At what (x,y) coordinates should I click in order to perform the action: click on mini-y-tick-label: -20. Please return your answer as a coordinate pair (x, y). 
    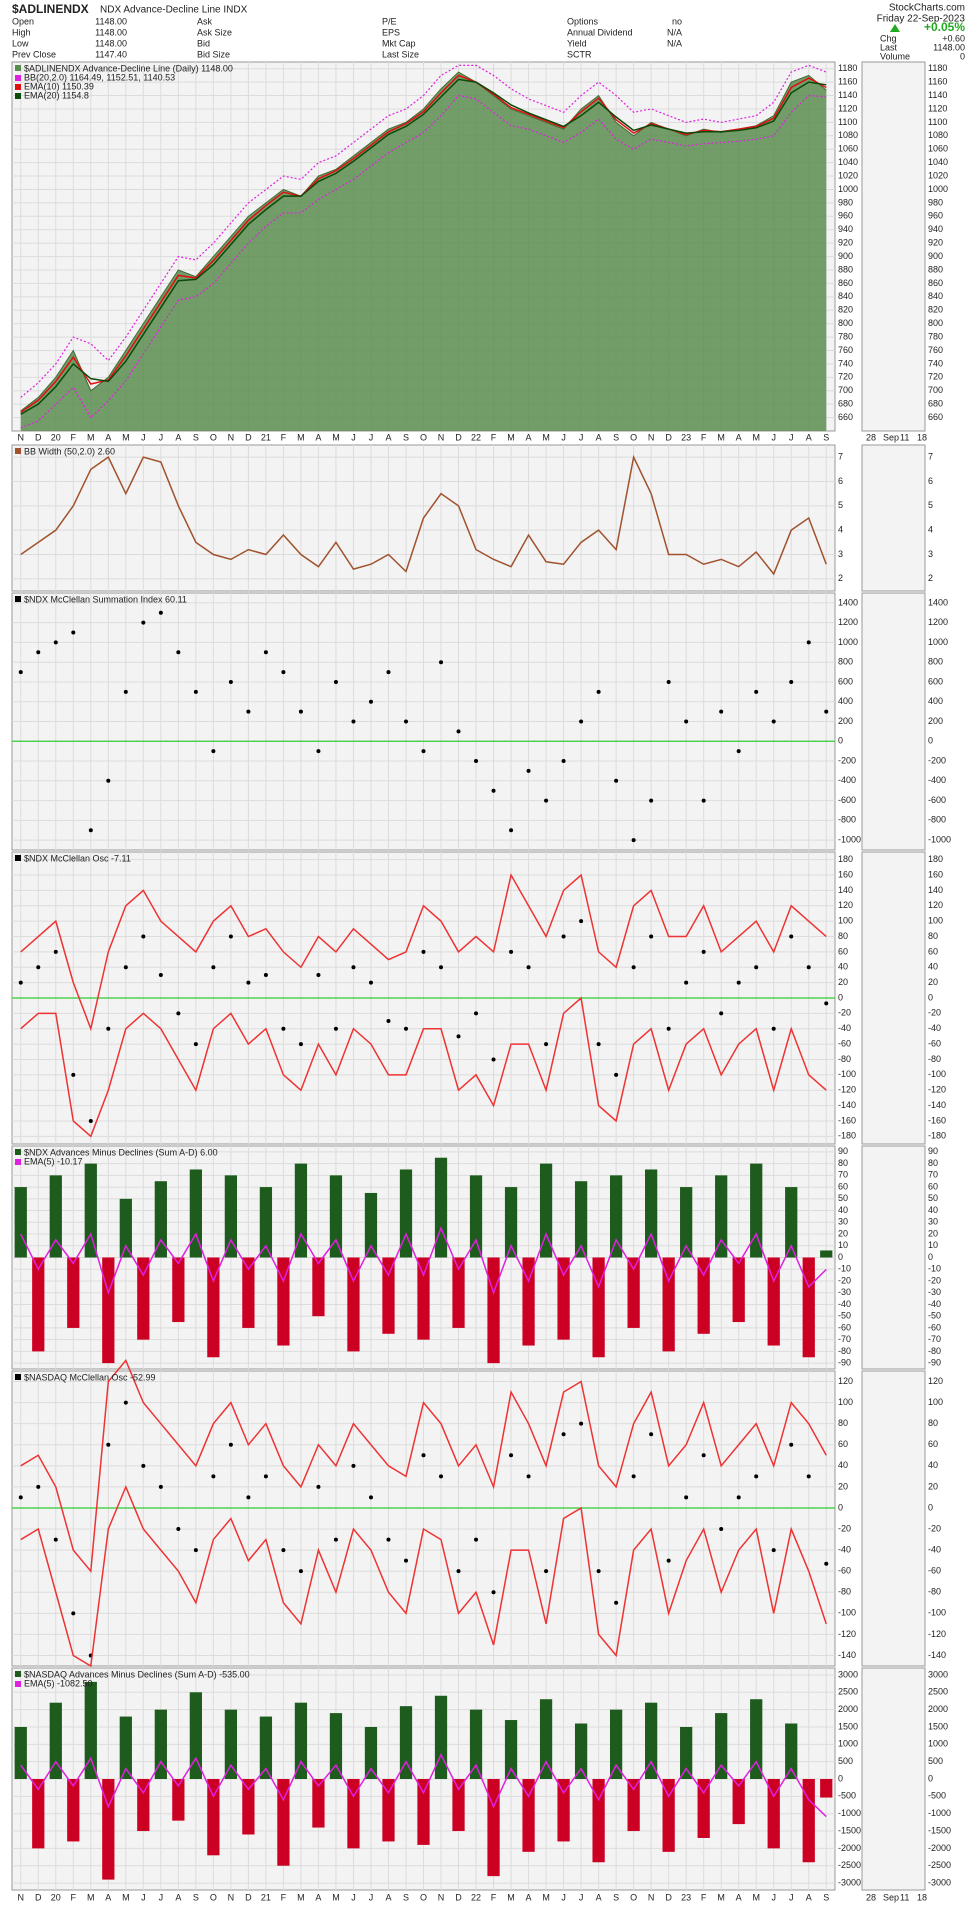
    Looking at the image, I should click on (934, 1013).